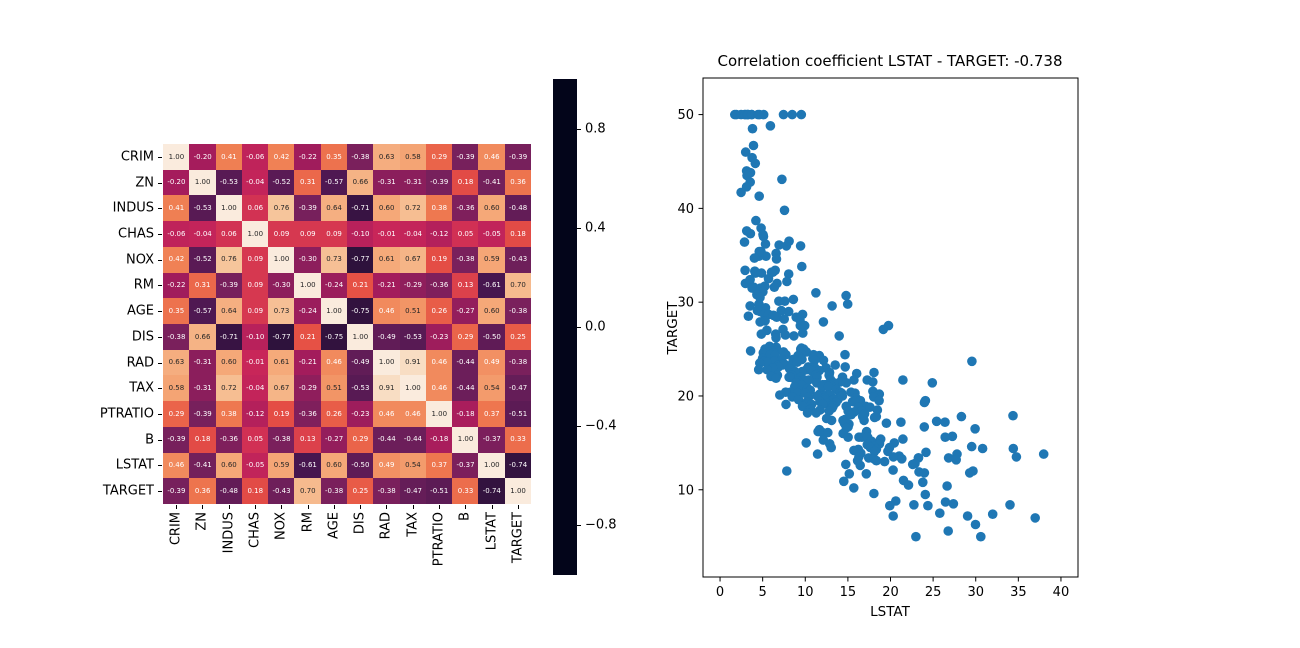 Image resolution: width=1300 pixels, height=648 pixels. What do you see at coordinates (203, 507) in the screenshot?
I see `heatmap-x-tick` at bounding box center [203, 507].